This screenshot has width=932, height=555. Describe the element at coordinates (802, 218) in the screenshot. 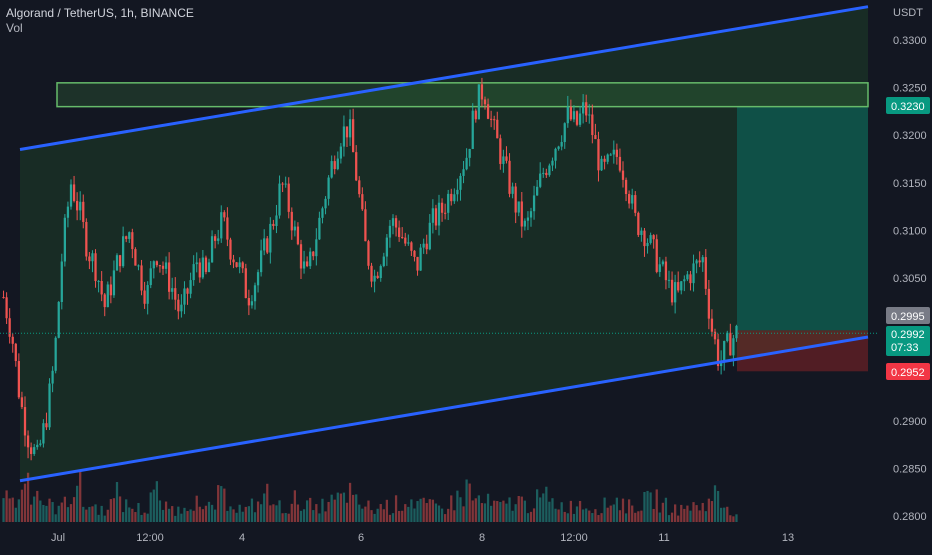

I see `target-zone` at that location.